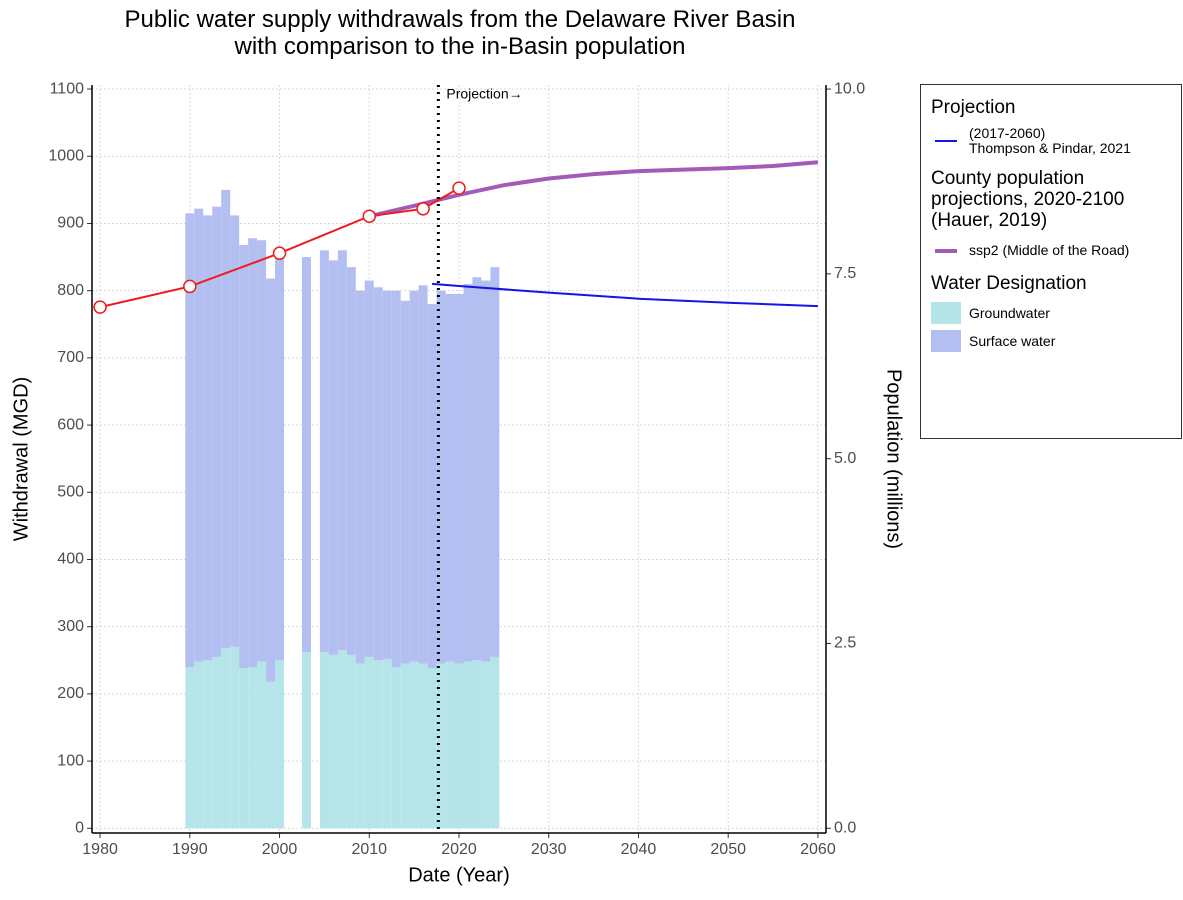  Describe the element at coordinates (845, 643) in the screenshot. I see `y2-tick-label: 2.5` at that location.